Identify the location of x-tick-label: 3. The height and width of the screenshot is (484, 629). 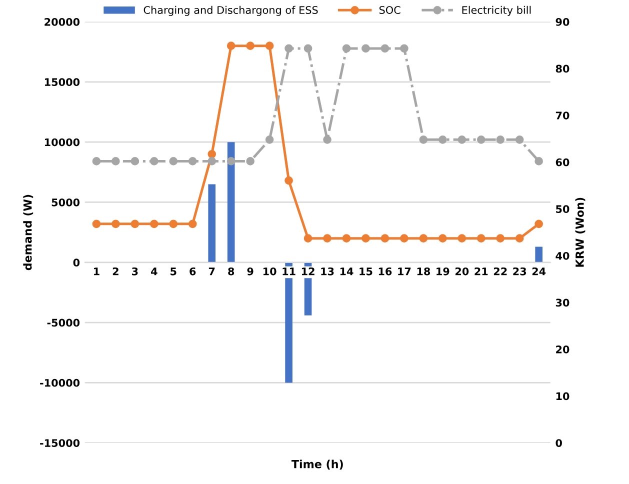
(135, 271).